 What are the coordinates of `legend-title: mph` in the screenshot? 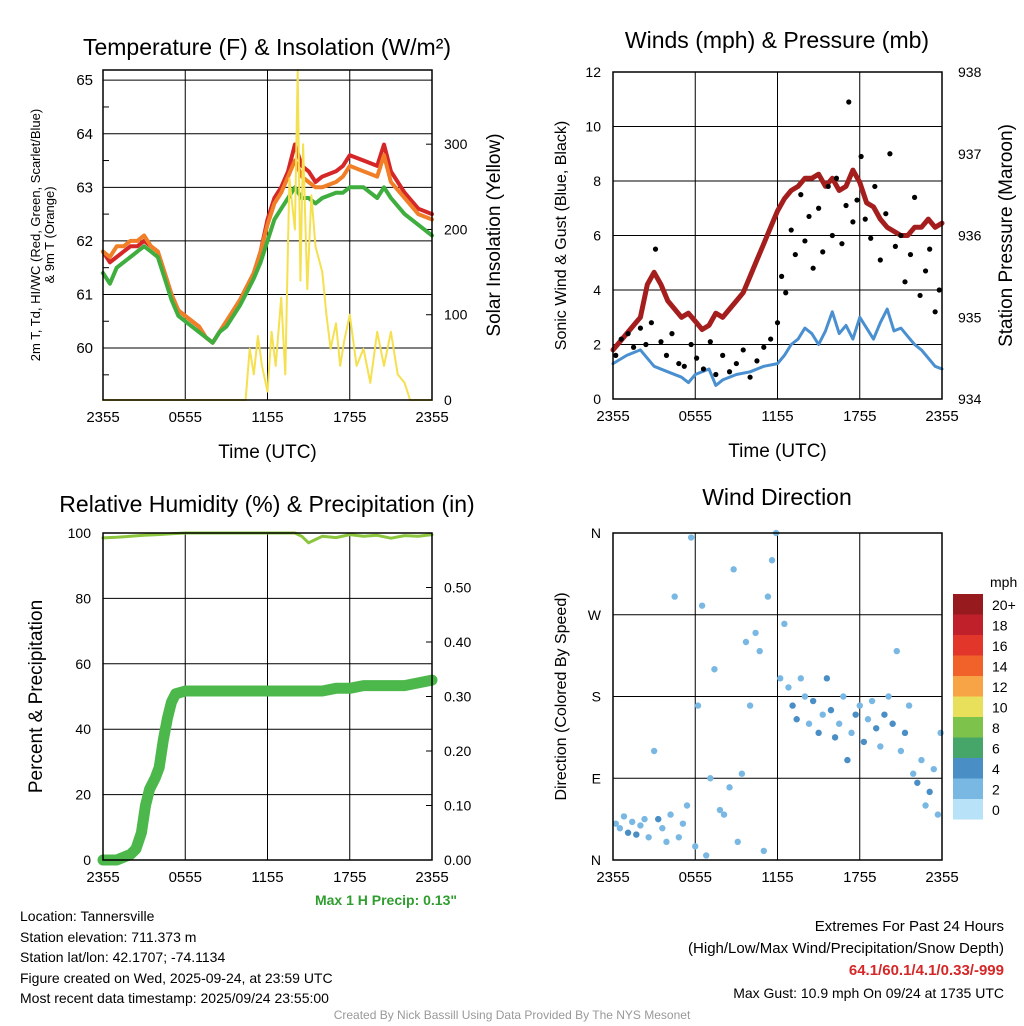 It's located at (1003, 582).